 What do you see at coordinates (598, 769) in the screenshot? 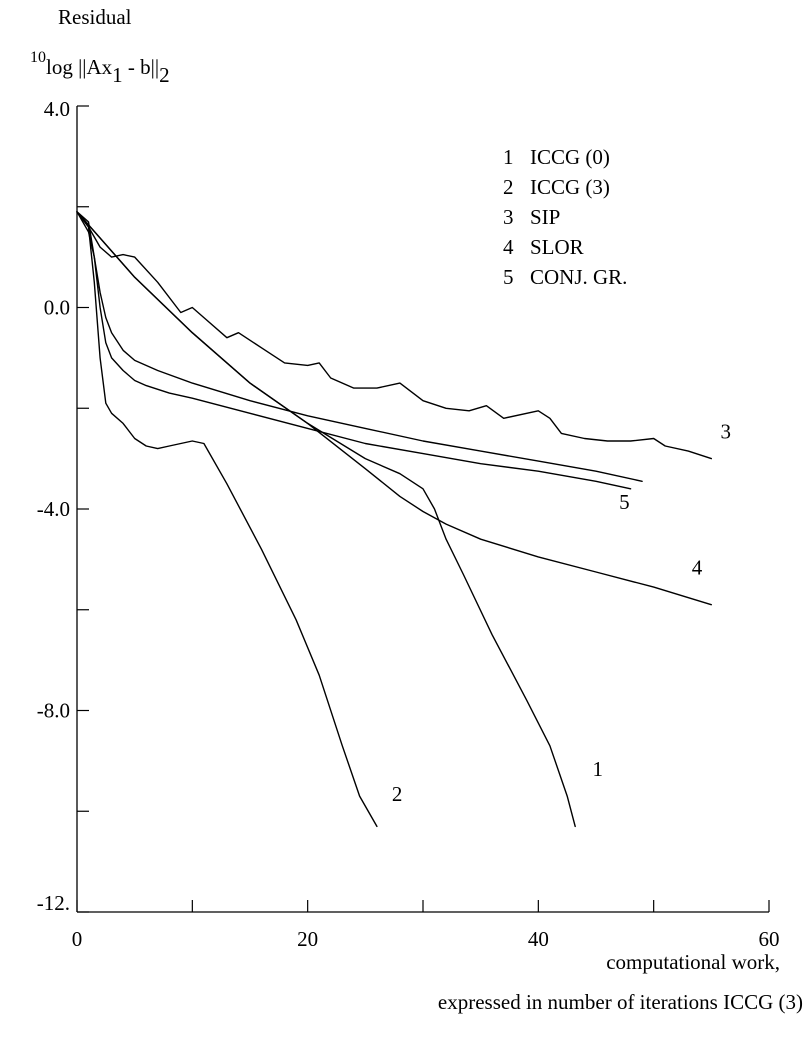
I see `series-label-1: 1` at bounding box center [598, 769].